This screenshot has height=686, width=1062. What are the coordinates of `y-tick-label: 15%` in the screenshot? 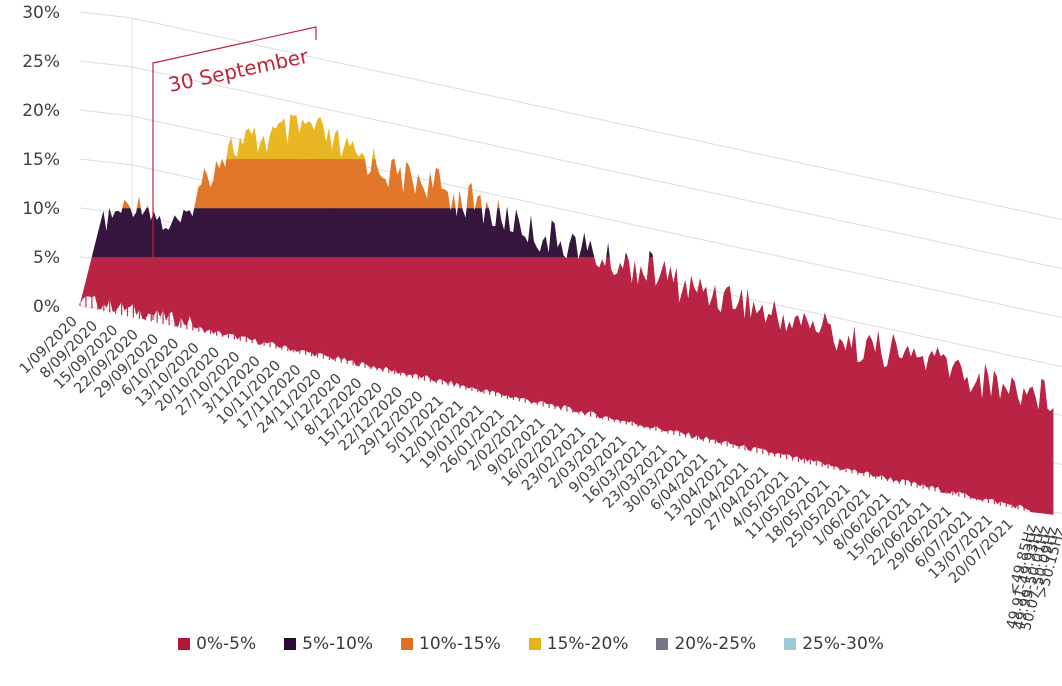 It's located at (41, 160).